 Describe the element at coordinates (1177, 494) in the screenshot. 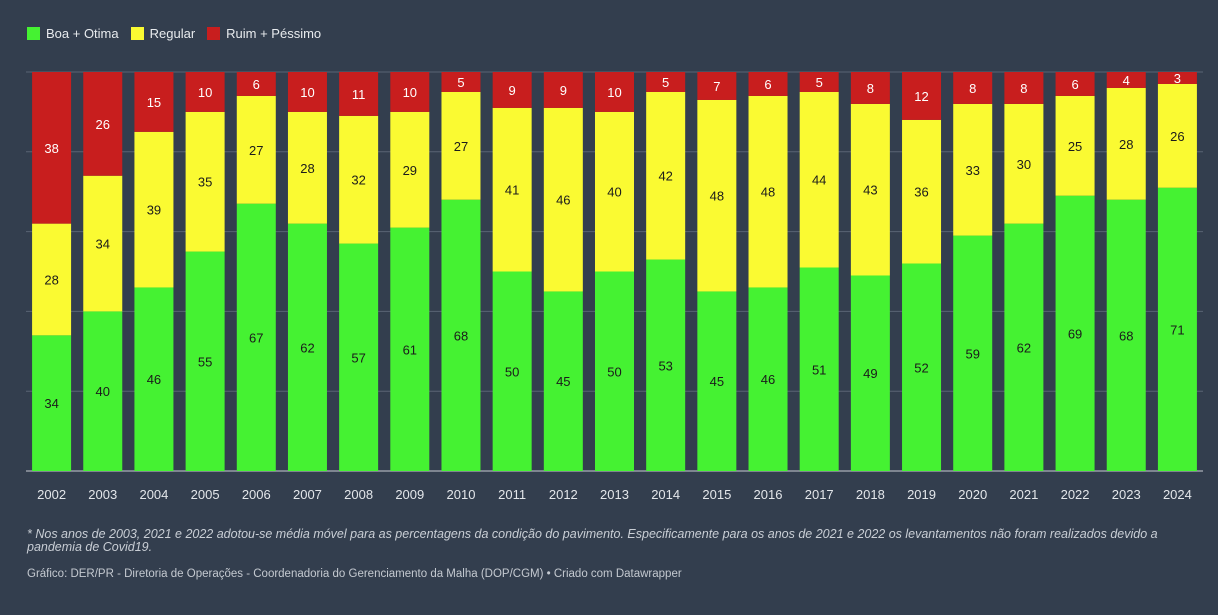

I see `x-tick-label: 2024` at that location.